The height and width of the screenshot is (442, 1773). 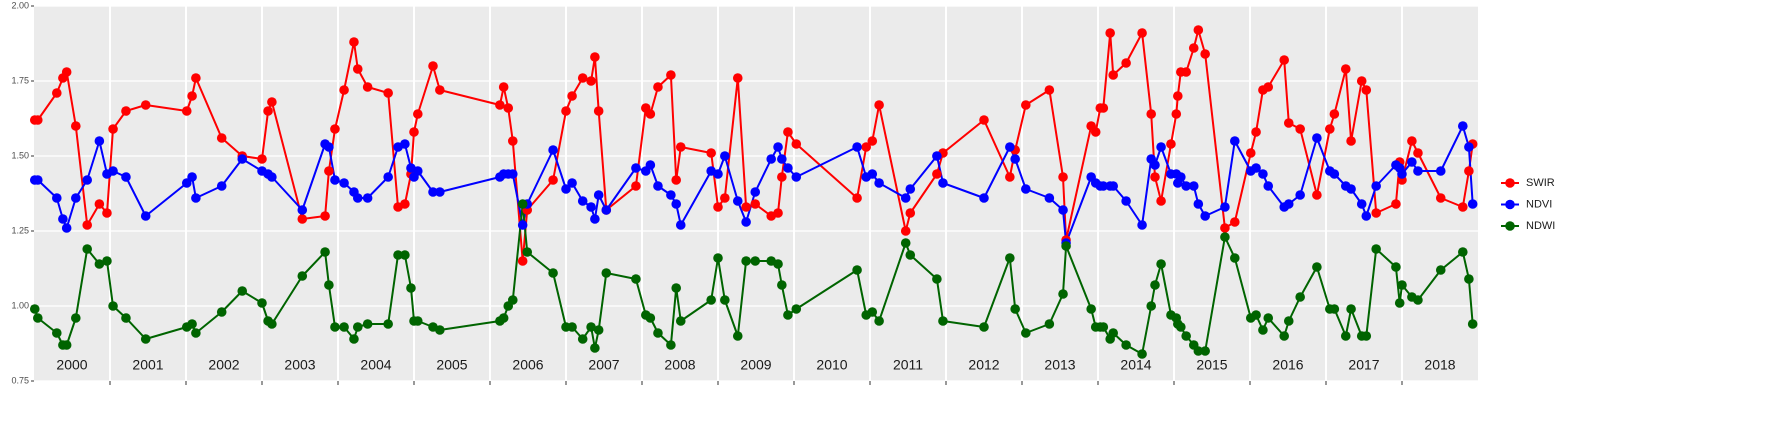 What do you see at coordinates (71, 365) in the screenshot?
I see `x-tick-label: 2000` at bounding box center [71, 365].